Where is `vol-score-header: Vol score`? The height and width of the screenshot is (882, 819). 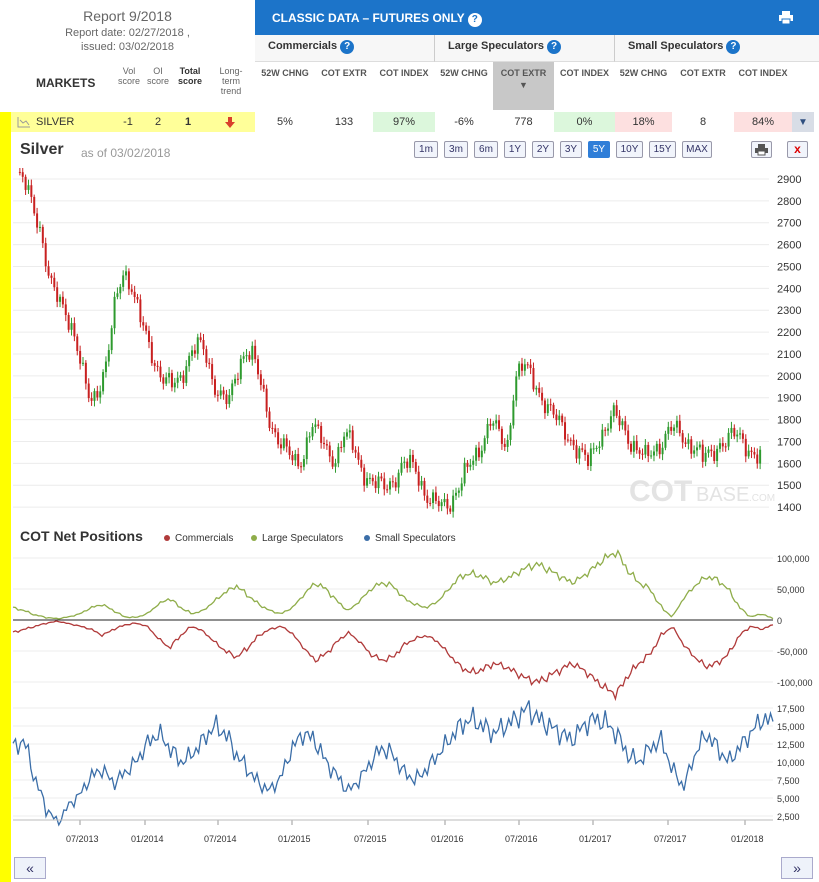
vol-score-header: Vol score is located at coordinates (128, 76).